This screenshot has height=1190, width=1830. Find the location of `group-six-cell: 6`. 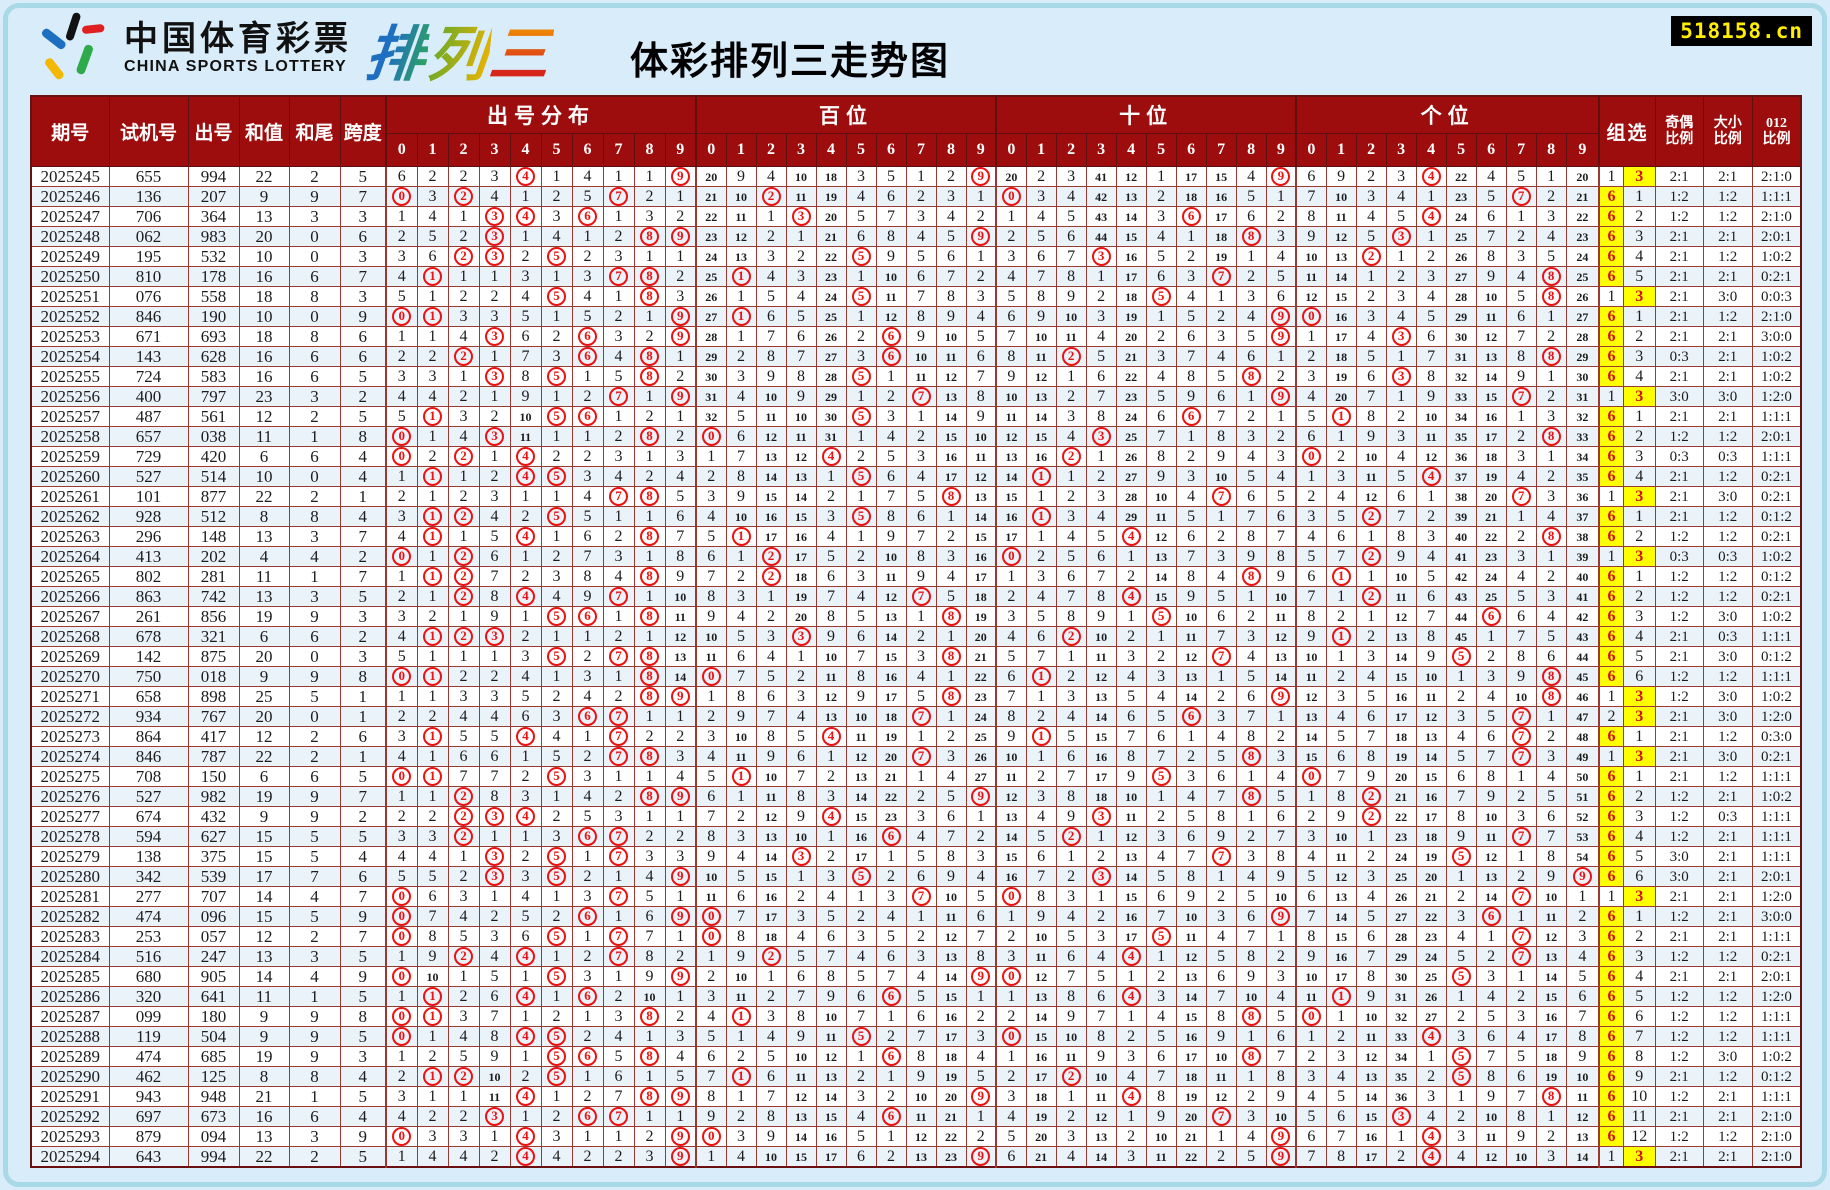

group-six-cell: 6 is located at coordinates (1611, 816).